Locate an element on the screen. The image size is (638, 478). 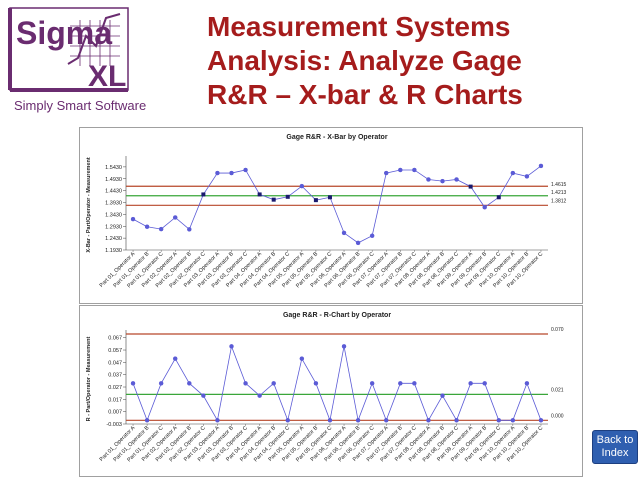
y-tick-label: -0.003 is located at coordinates (114, 425).